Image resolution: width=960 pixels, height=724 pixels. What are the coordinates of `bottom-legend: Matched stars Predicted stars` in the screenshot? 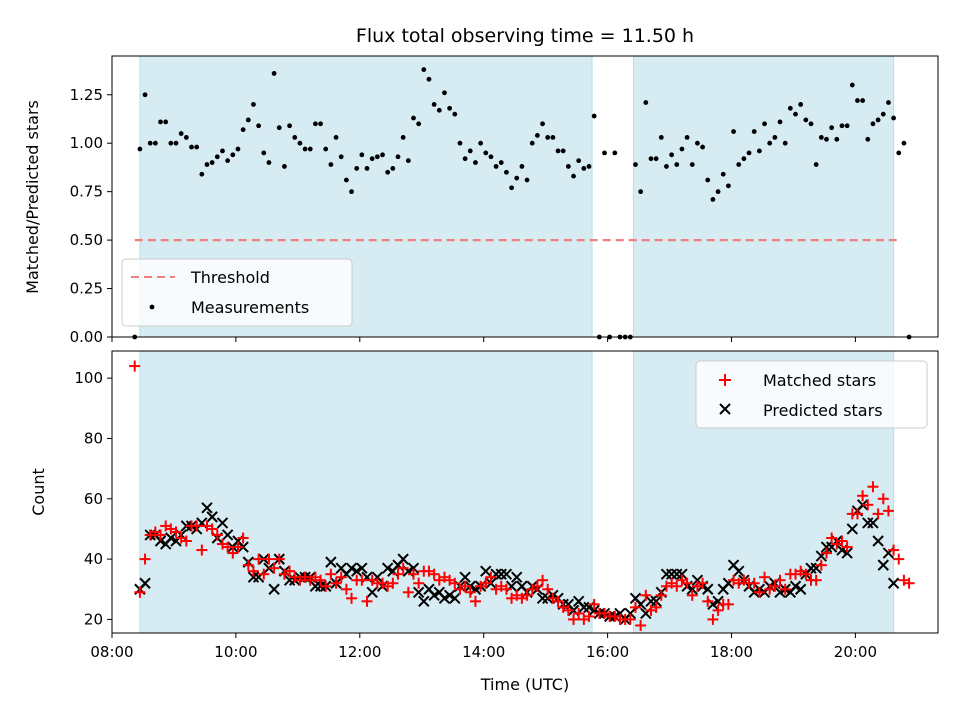 It's located at (811, 394).